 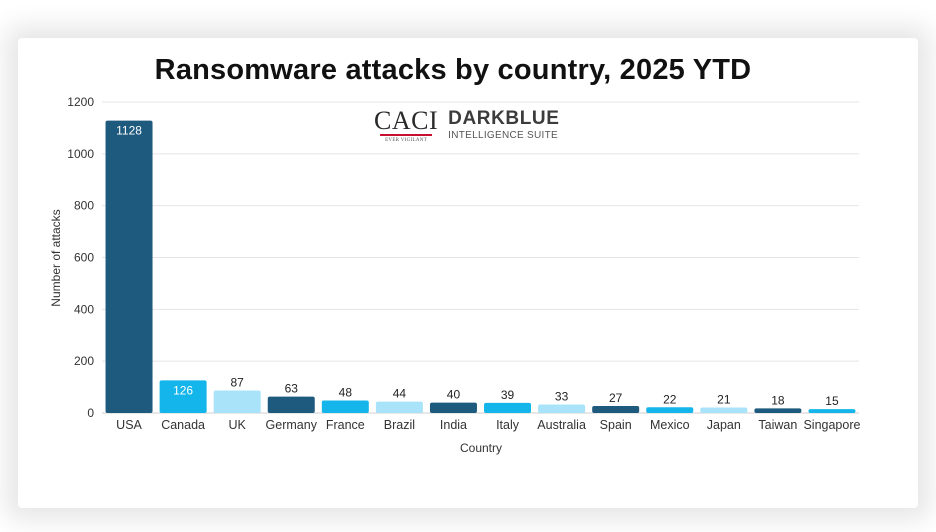 What do you see at coordinates (724, 425) in the screenshot?
I see `x-tick-label: Japan` at bounding box center [724, 425].